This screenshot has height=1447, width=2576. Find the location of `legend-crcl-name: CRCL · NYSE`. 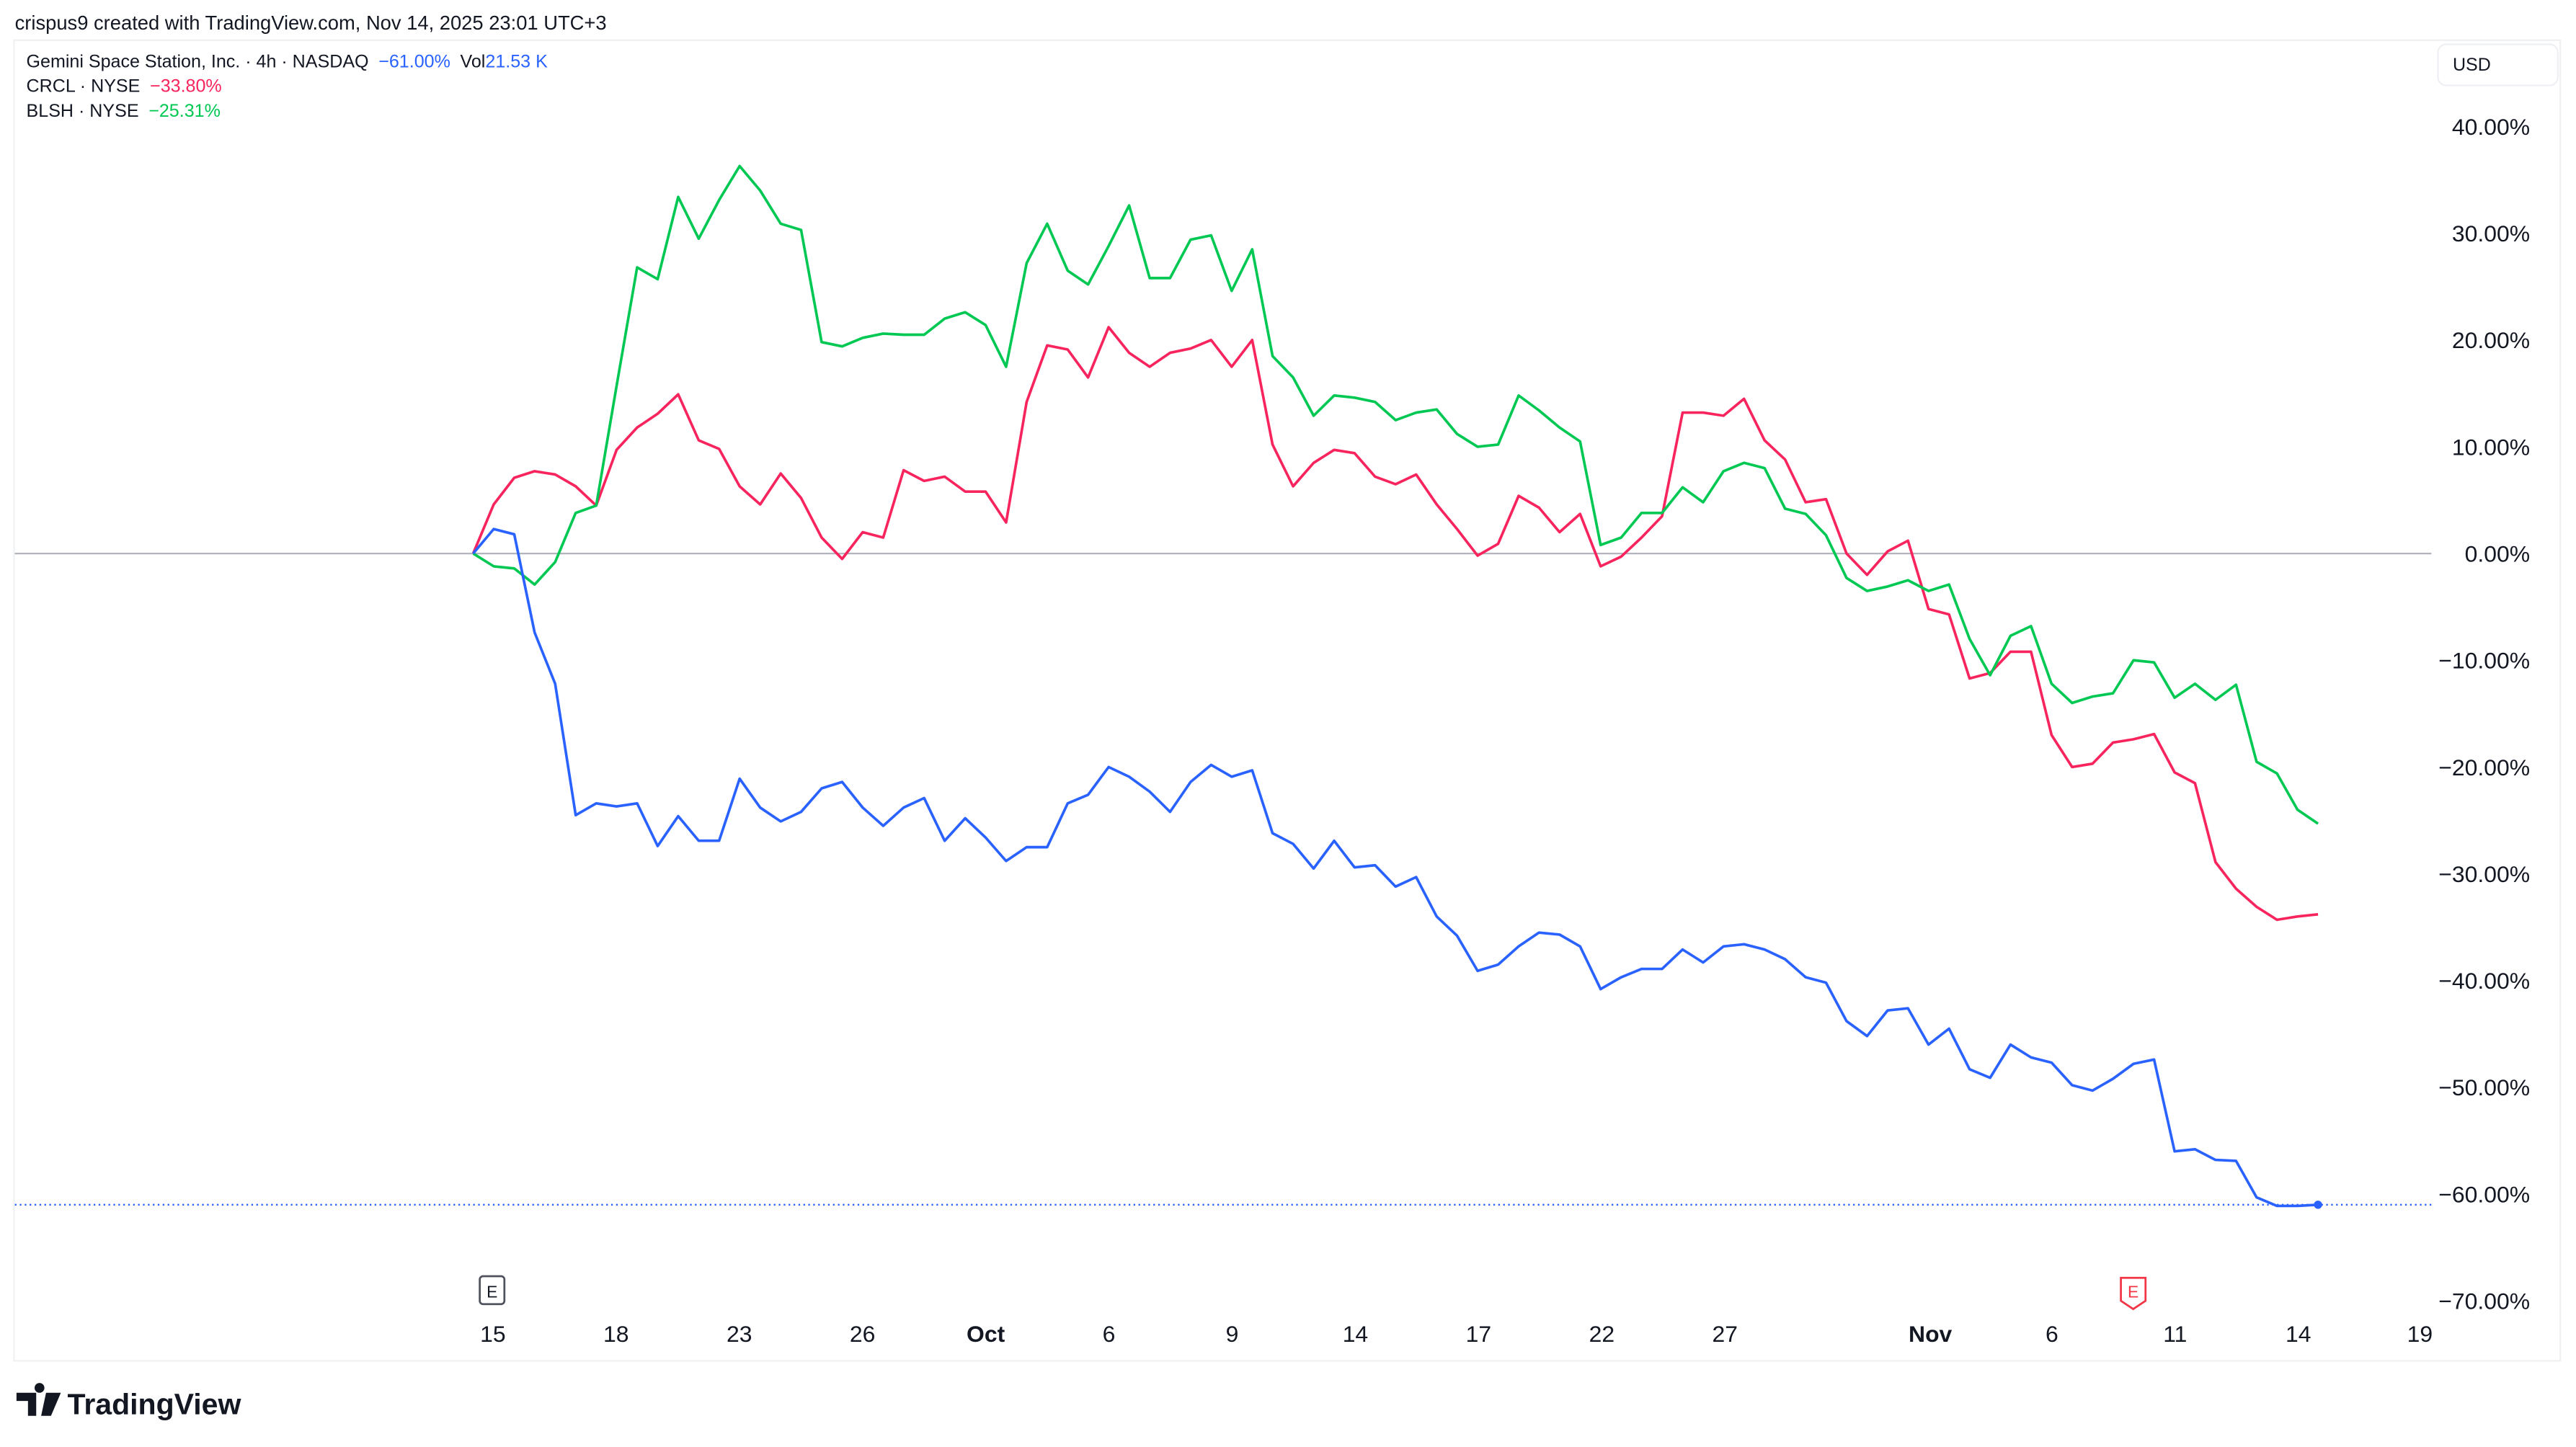

legend-crcl-name: CRCL · NYSE is located at coordinates (84, 87).